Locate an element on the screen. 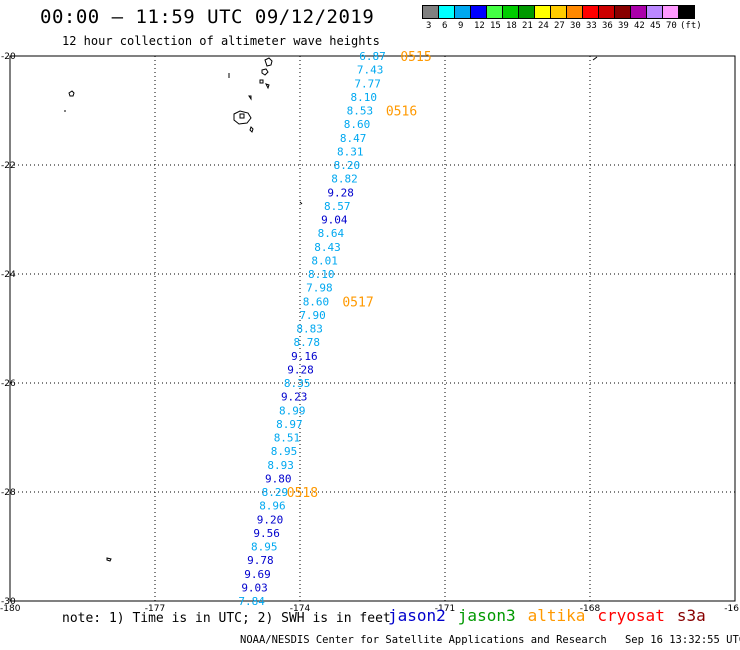  wave-height-value: 9.78 is located at coordinates (260, 560).